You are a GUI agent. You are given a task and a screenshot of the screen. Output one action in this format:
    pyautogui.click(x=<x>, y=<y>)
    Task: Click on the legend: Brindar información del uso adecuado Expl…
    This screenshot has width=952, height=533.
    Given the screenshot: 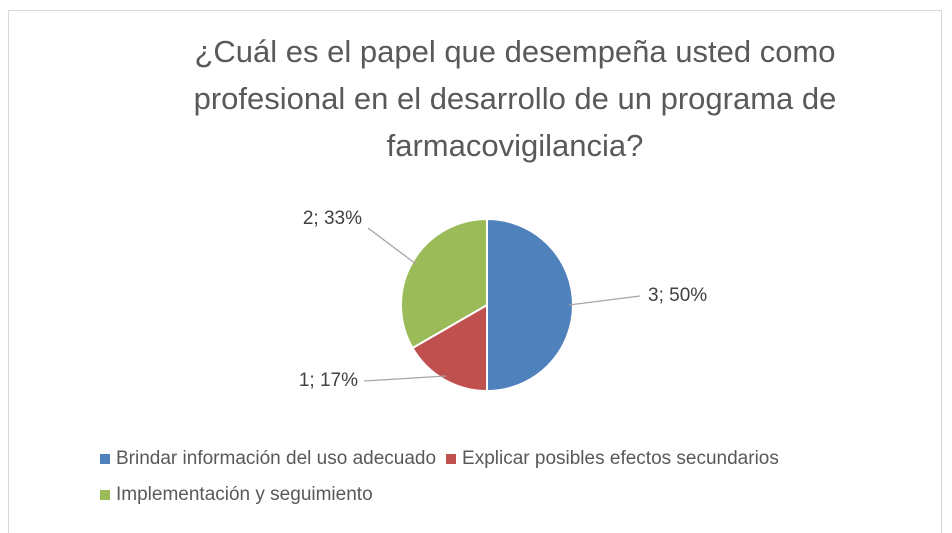 What is the action you would take?
    pyautogui.click(x=495, y=477)
    